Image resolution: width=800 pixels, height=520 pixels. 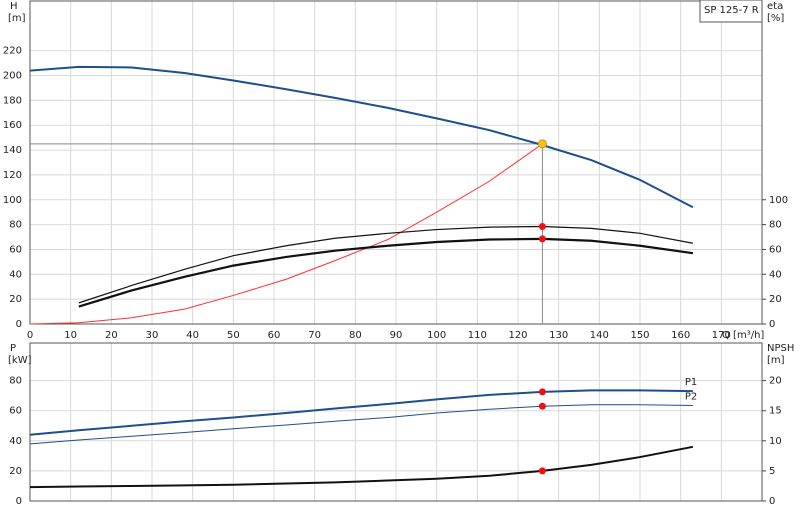 I want to click on x-tick-label: 110, so click(x=477, y=335).